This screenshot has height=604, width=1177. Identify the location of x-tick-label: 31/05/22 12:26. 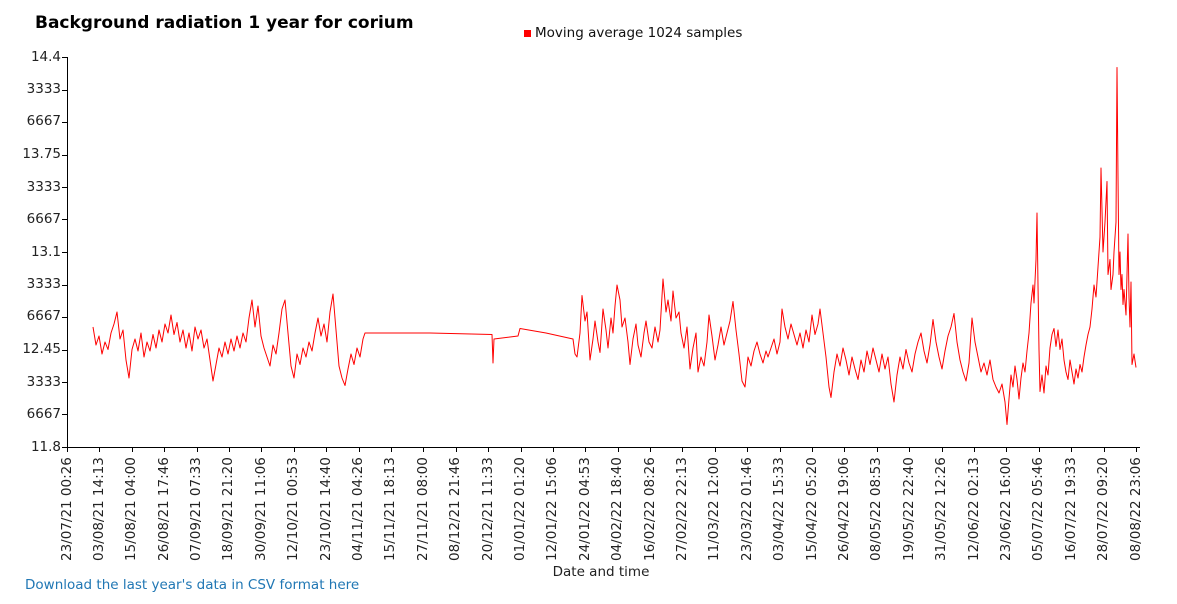
(941, 509).